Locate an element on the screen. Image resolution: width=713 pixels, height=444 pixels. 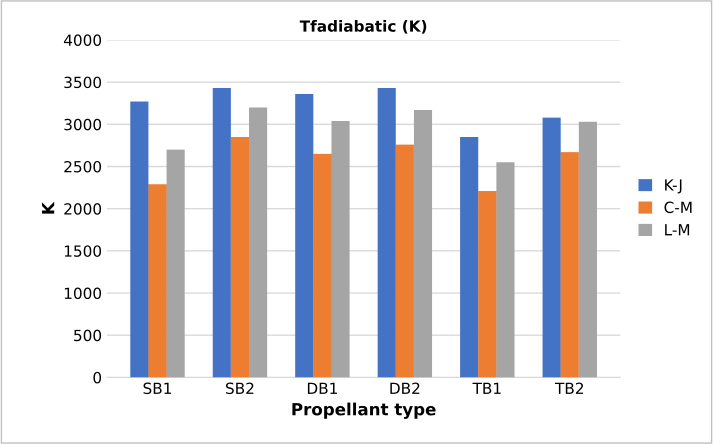
y-tick-label: 3000 is located at coordinates (83, 124).